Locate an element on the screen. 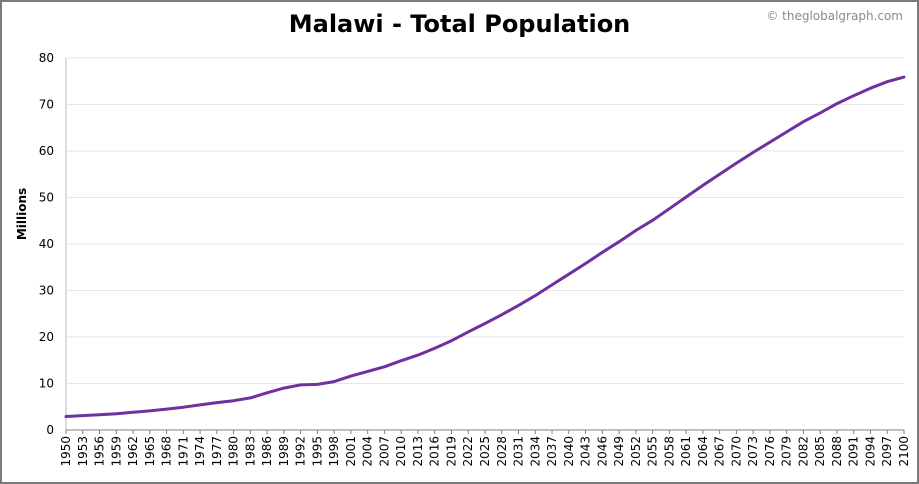  x-tick-label: 2058 is located at coordinates (669, 451).